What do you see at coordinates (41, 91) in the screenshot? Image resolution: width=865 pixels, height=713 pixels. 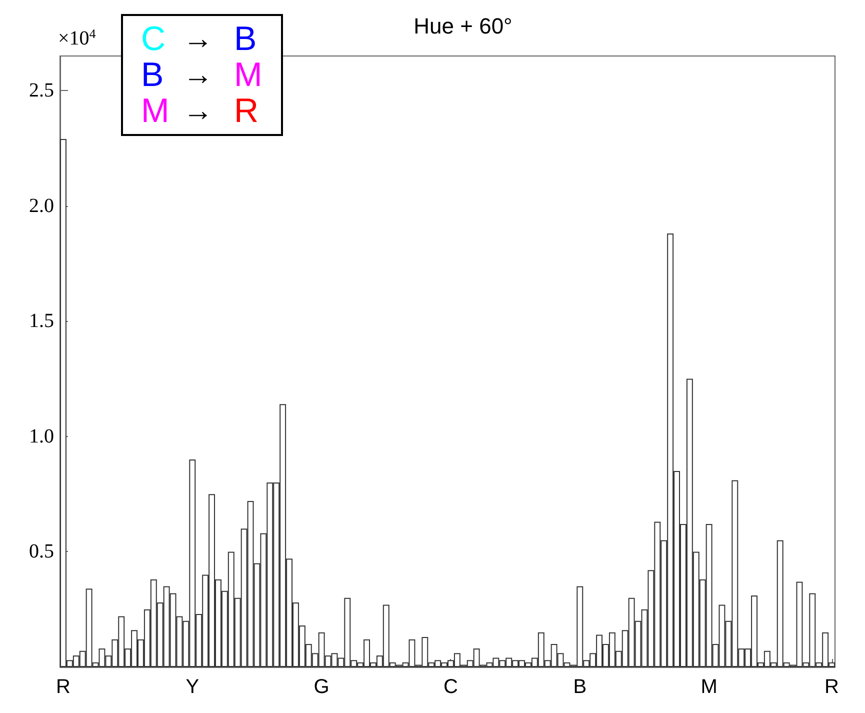 I see `y-tick-label: 2.5` at bounding box center [41, 91].